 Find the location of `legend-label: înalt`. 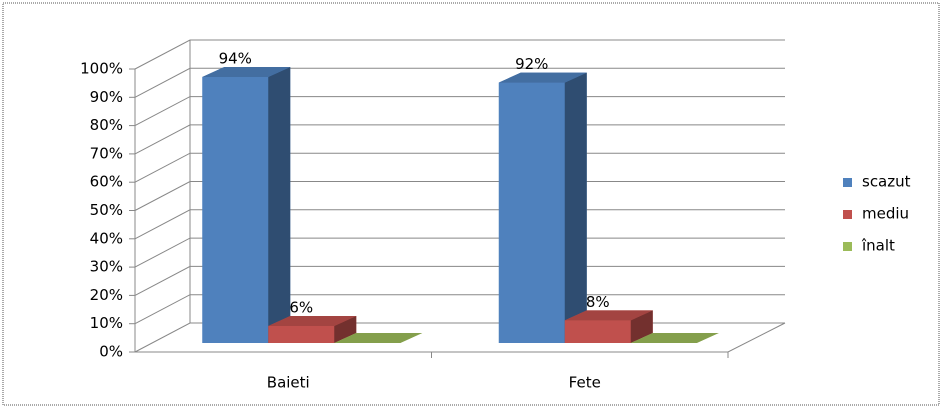

legend-label: înalt is located at coordinates (878, 246).